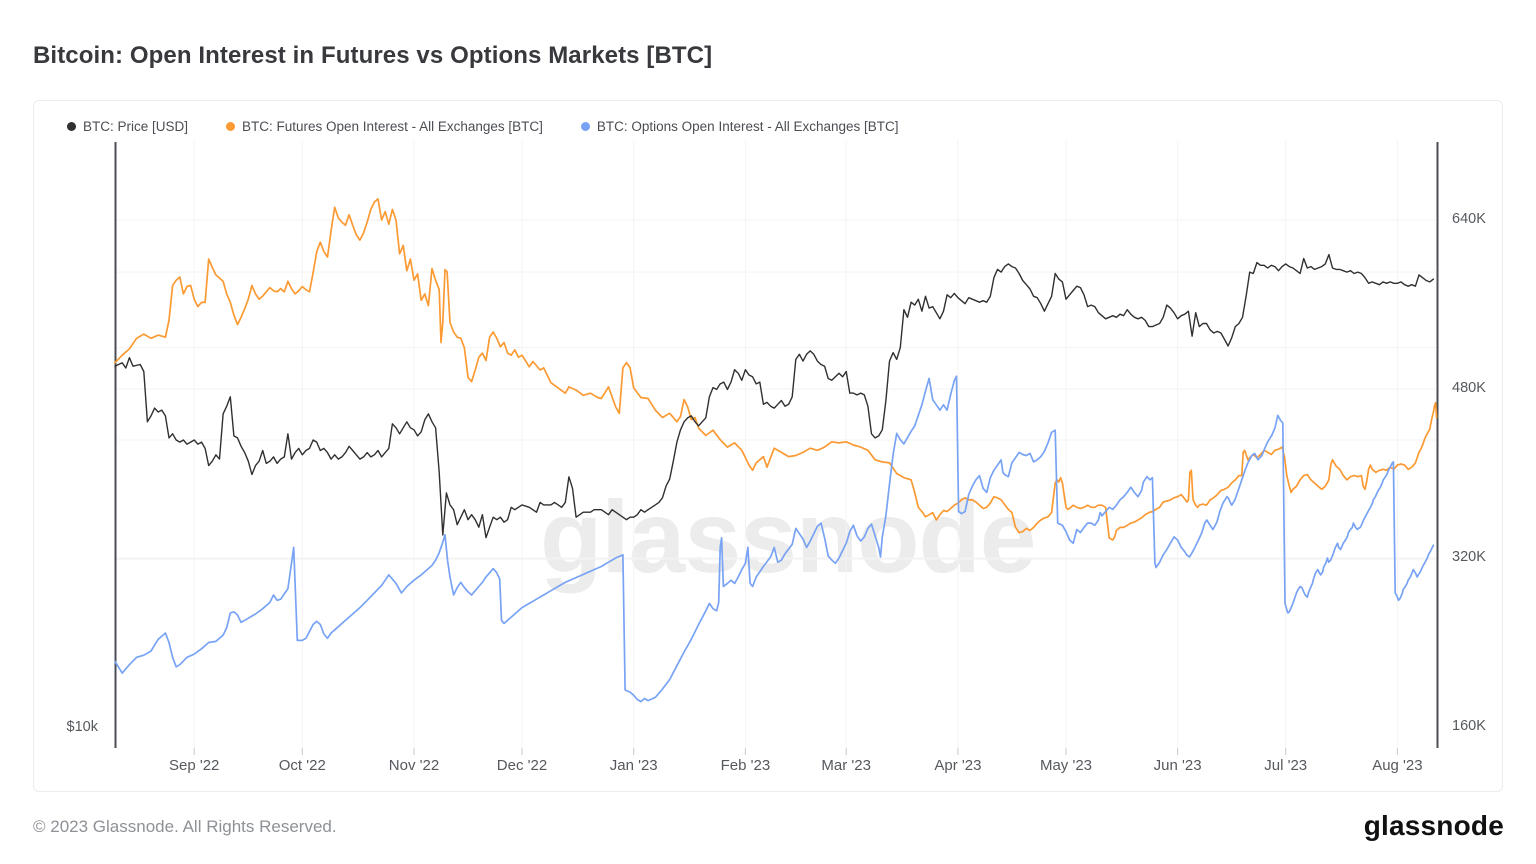 Image resolution: width=1536 pixels, height=864 pixels. What do you see at coordinates (1469, 219) in the screenshot?
I see `y-axis-right-label: 640K` at bounding box center [1469, 219].